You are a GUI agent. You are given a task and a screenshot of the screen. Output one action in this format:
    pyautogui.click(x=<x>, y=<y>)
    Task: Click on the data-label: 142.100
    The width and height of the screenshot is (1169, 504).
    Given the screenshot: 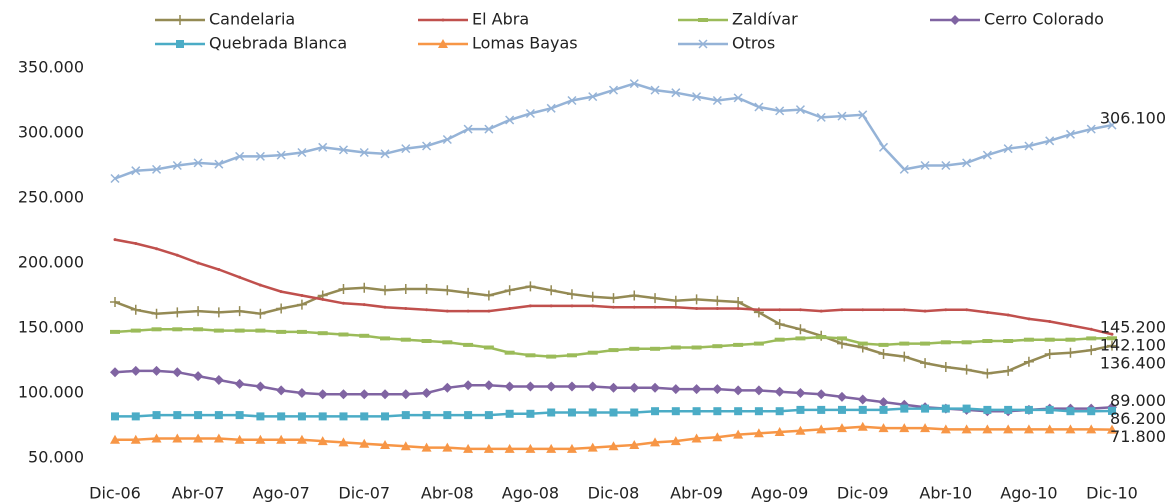 What is the action you would take?
    pyautogui.click(x=1133, y=345)
    